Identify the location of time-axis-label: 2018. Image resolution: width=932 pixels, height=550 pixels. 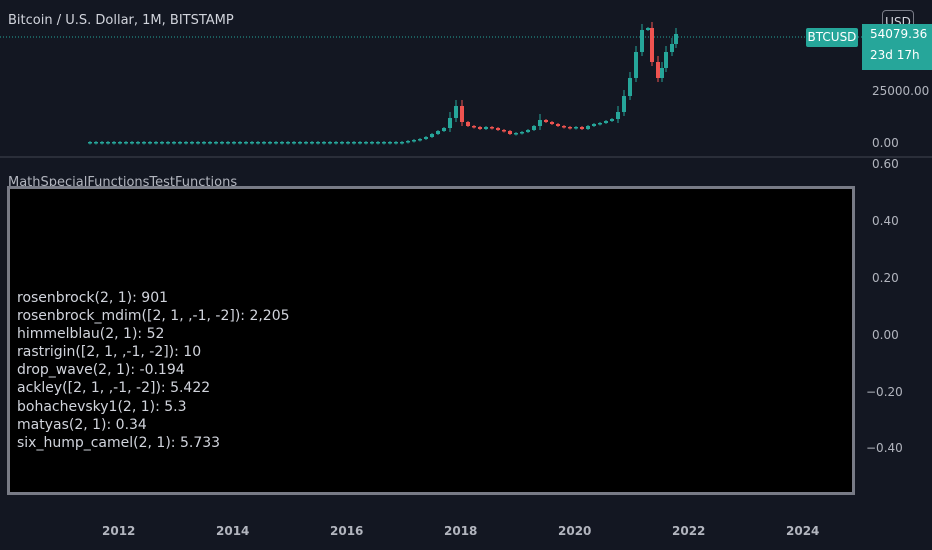
(461, 531).